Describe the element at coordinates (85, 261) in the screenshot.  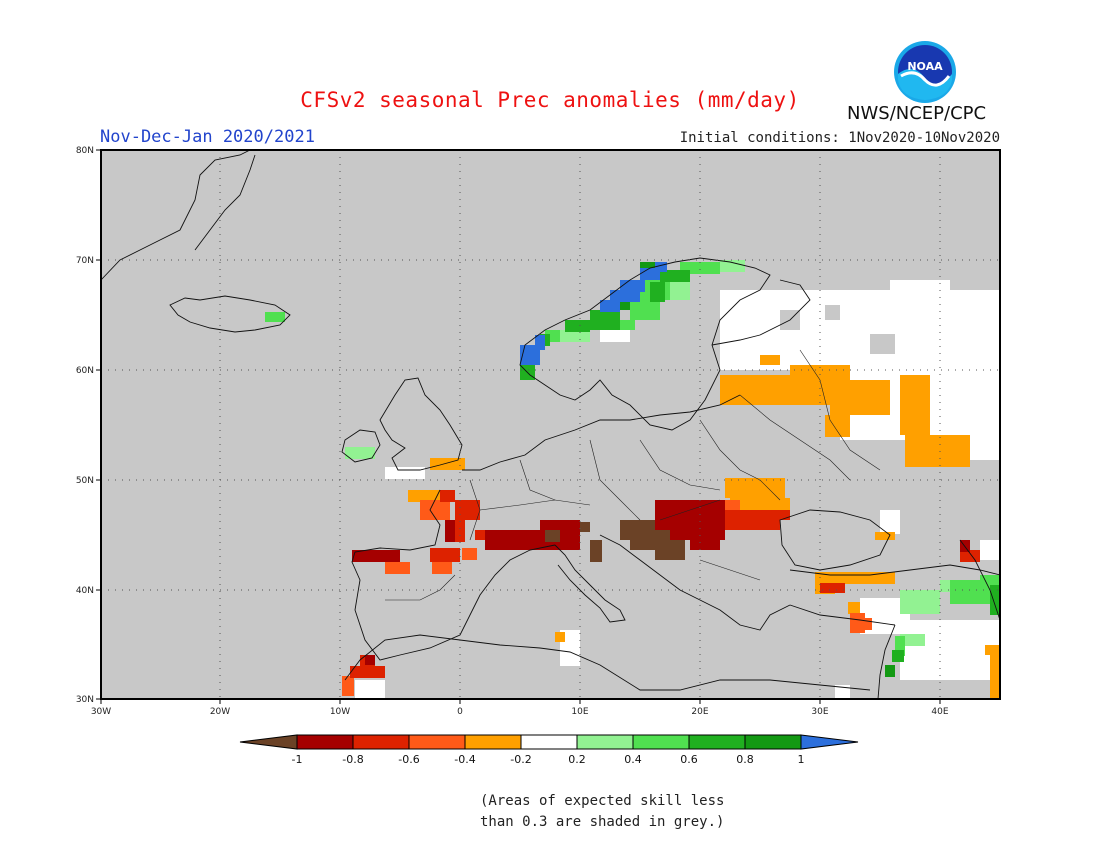
I see `lat-label-70n: 70N` at that location.